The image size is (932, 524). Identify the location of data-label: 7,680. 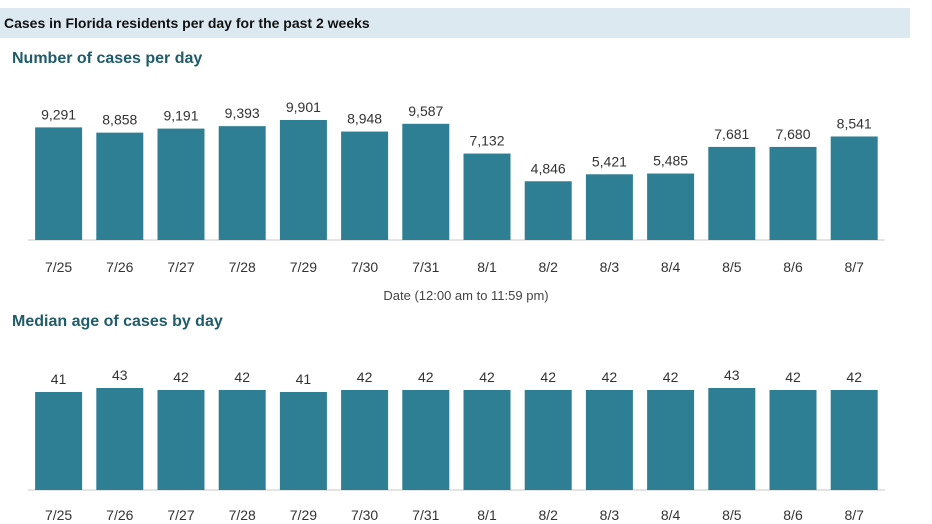
(792, 134).